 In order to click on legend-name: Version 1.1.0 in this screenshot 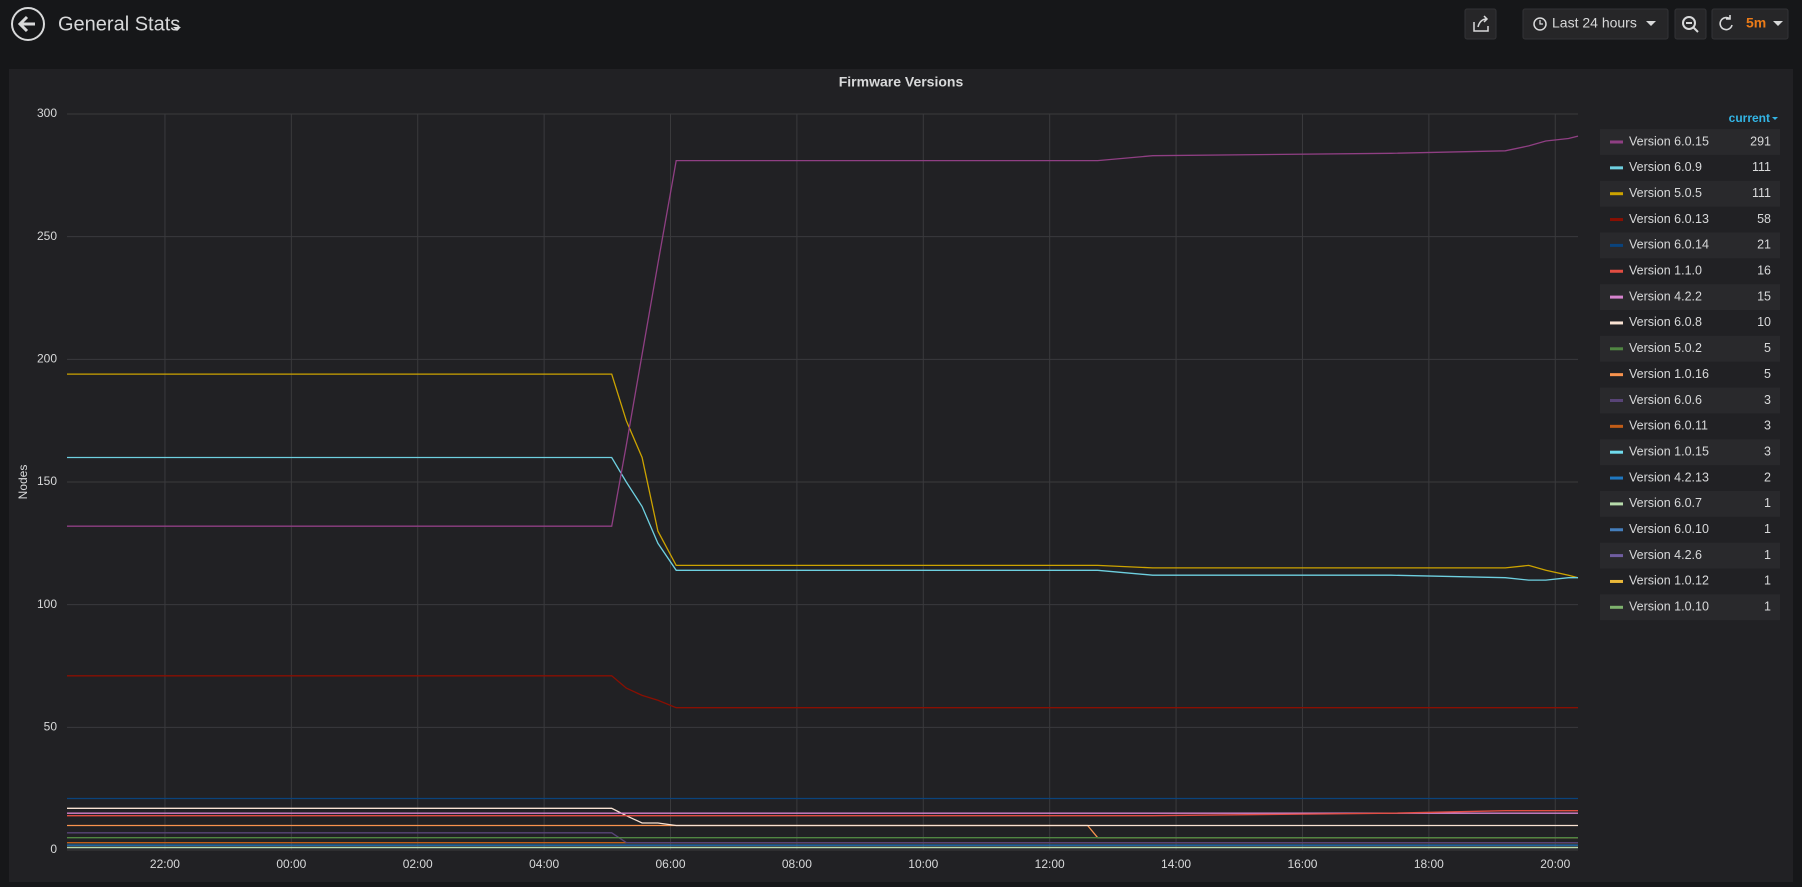, I will do `click(1665, 271)`.